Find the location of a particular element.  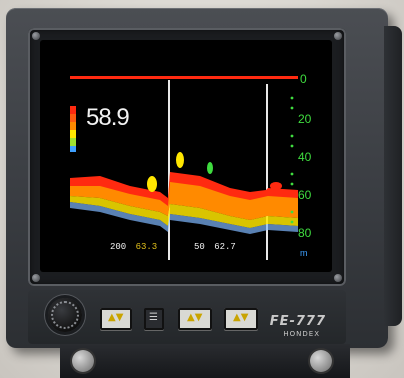

mounting-bracket is located at coordinates (205, 361).